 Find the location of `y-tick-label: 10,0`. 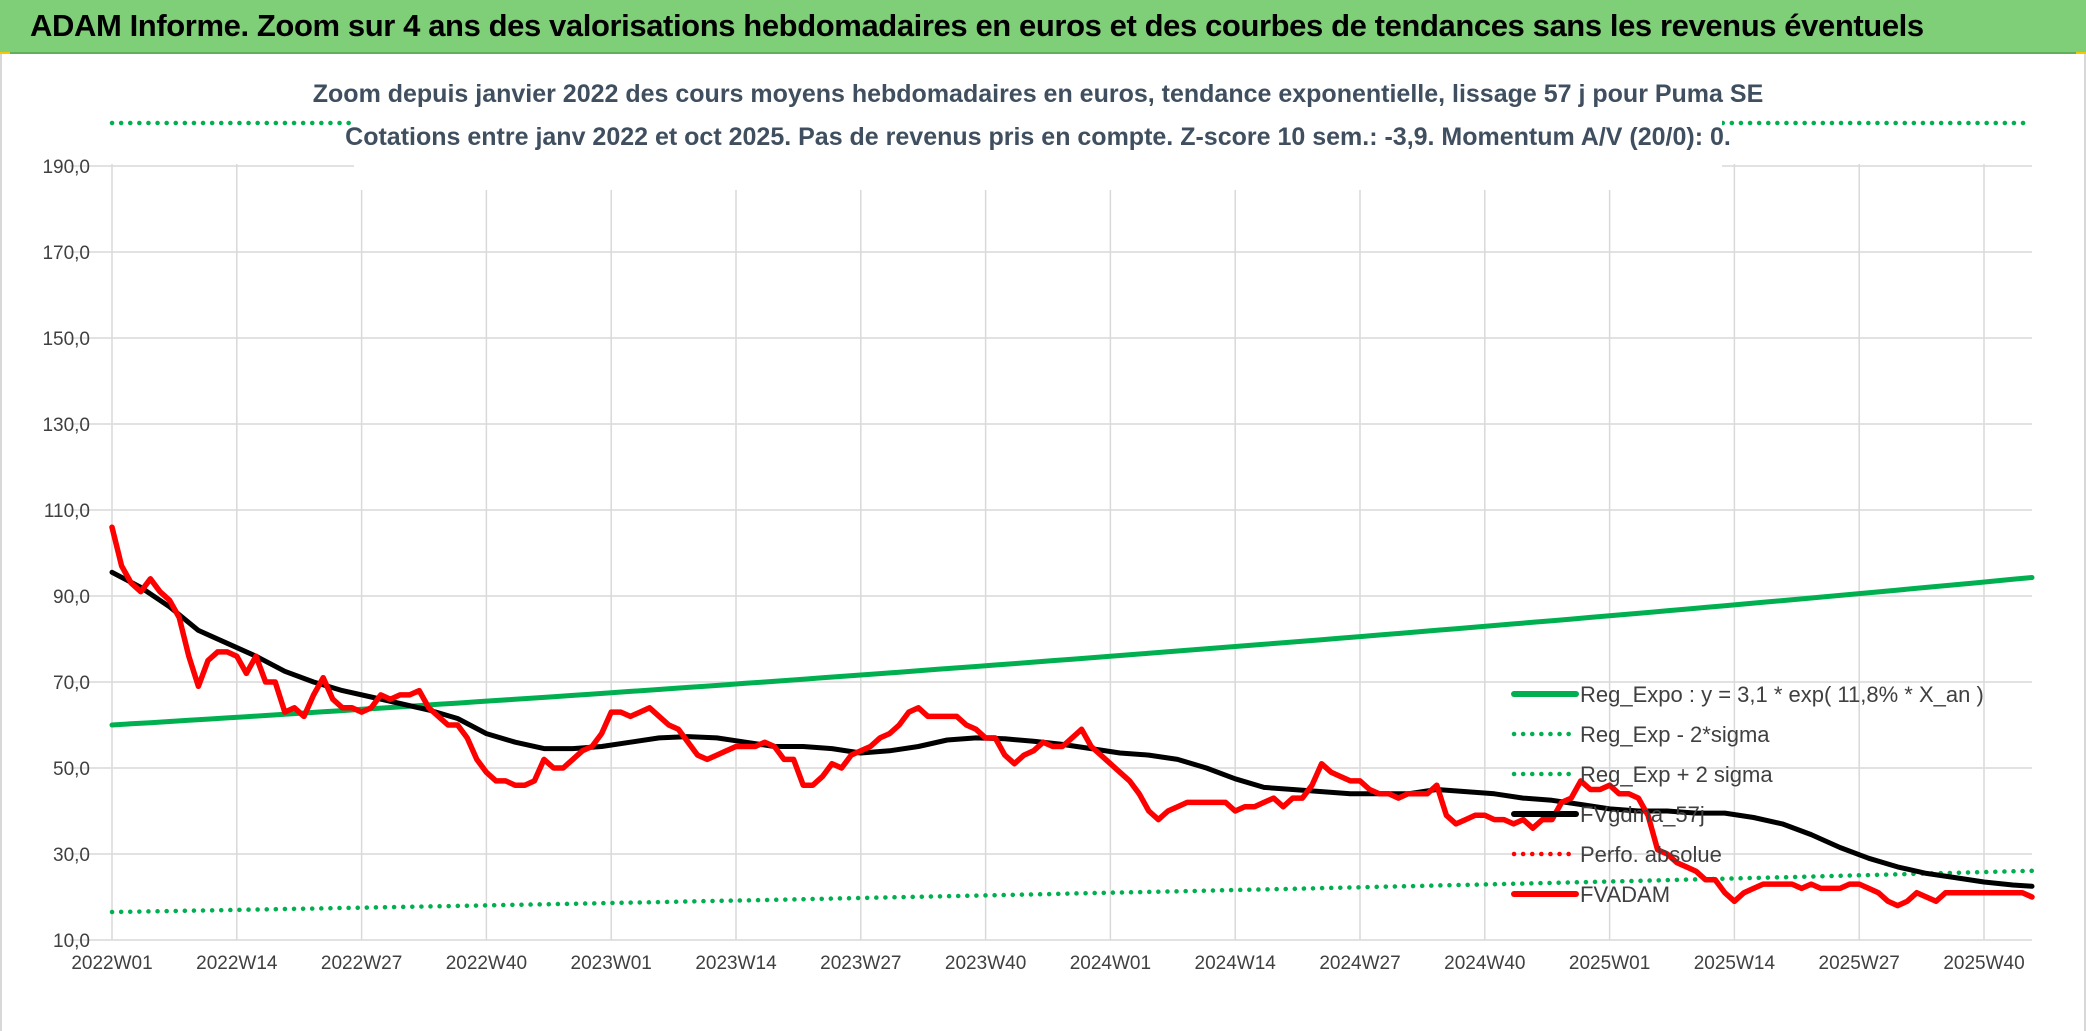

y-tick-label: 10,0 is located at coordinates (71, 941).